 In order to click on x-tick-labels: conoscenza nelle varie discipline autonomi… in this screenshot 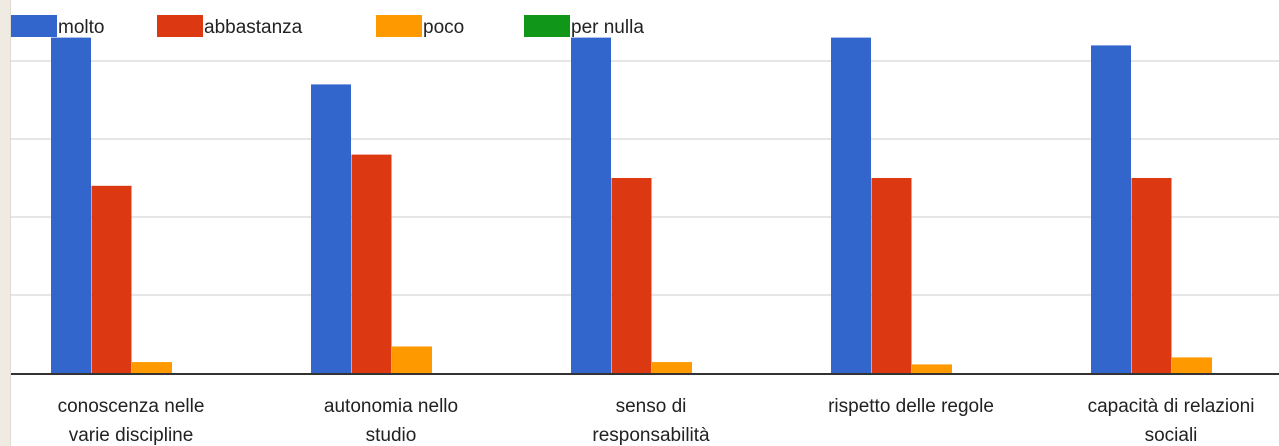, I will do `click(656, 421)`.